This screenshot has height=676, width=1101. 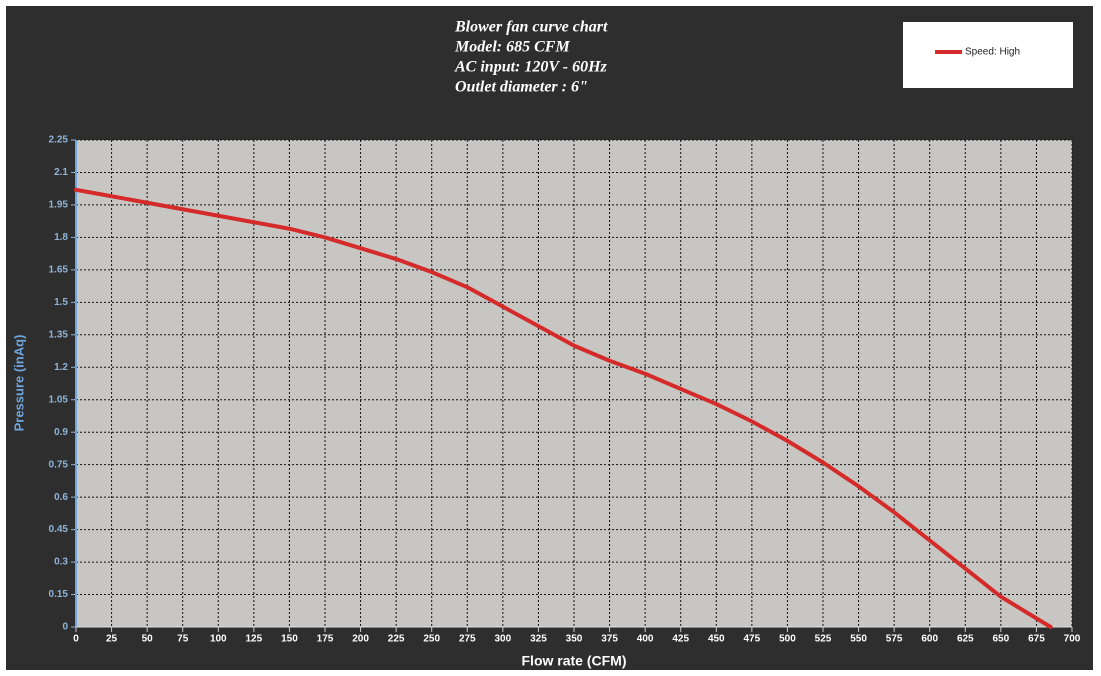 What do you see at coordinates (65, 627) in the screenshot?
I see `y-tick-label: 0` at bounding box center [65, 627].